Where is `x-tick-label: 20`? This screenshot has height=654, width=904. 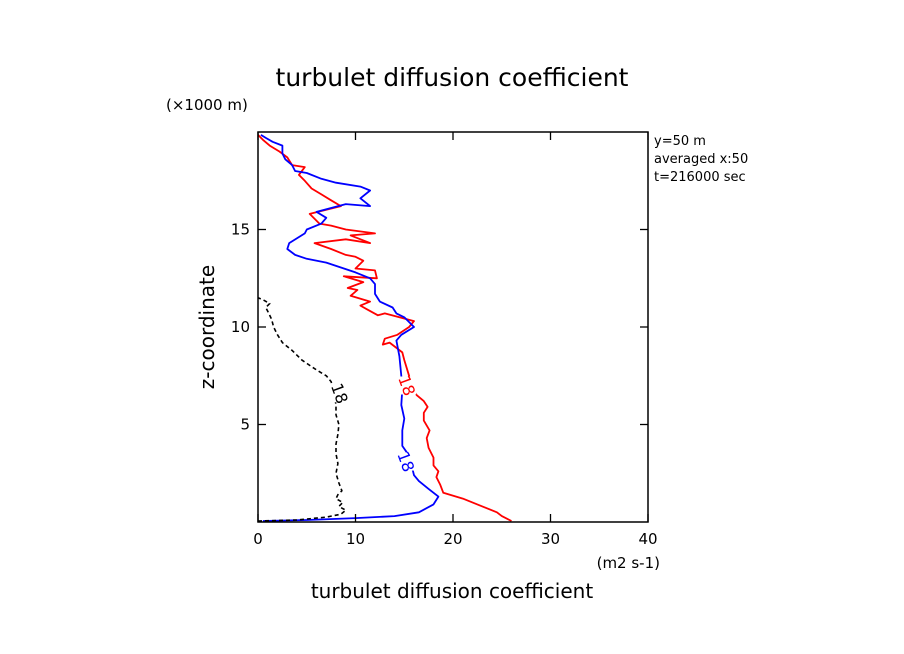
x-tick-label: 20 is located at coordinates (452, 539).